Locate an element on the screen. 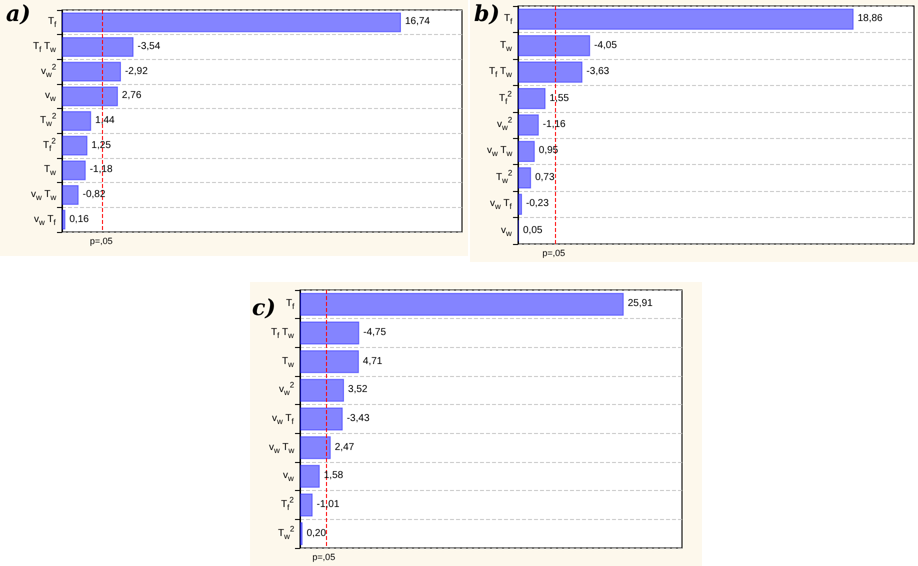  annotation: 0,95 is located at coordinates (548, 151).